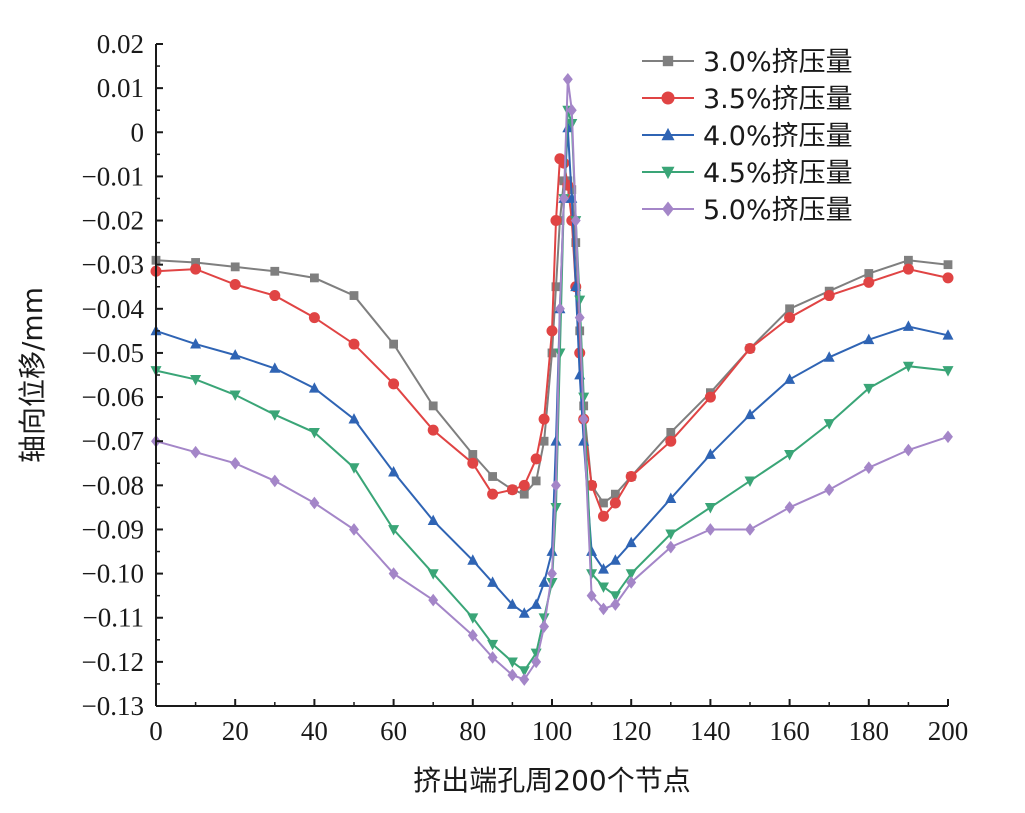  What do you see at coordinates (113, 176) in the screenshot?
I see `y-tick-label: −0.01` at bounding box center [113, 176].